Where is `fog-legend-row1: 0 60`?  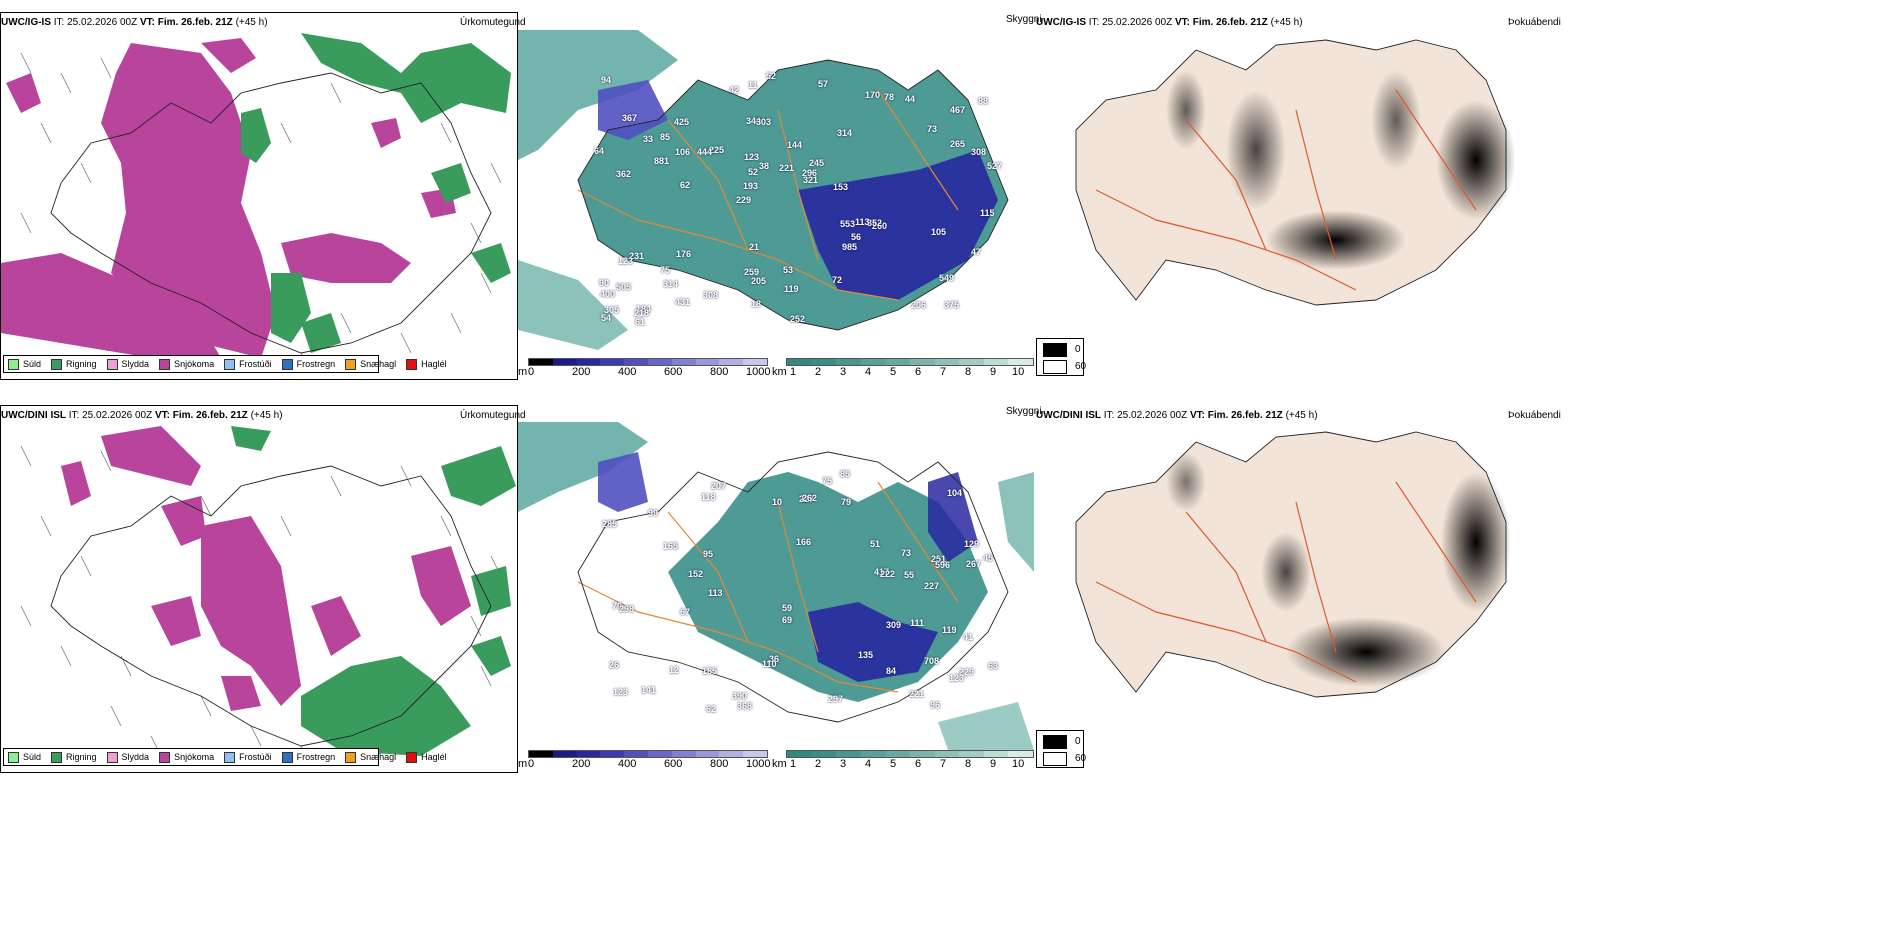 fog-legend-row1: 0 60 is located at coordinates (1061, 357).